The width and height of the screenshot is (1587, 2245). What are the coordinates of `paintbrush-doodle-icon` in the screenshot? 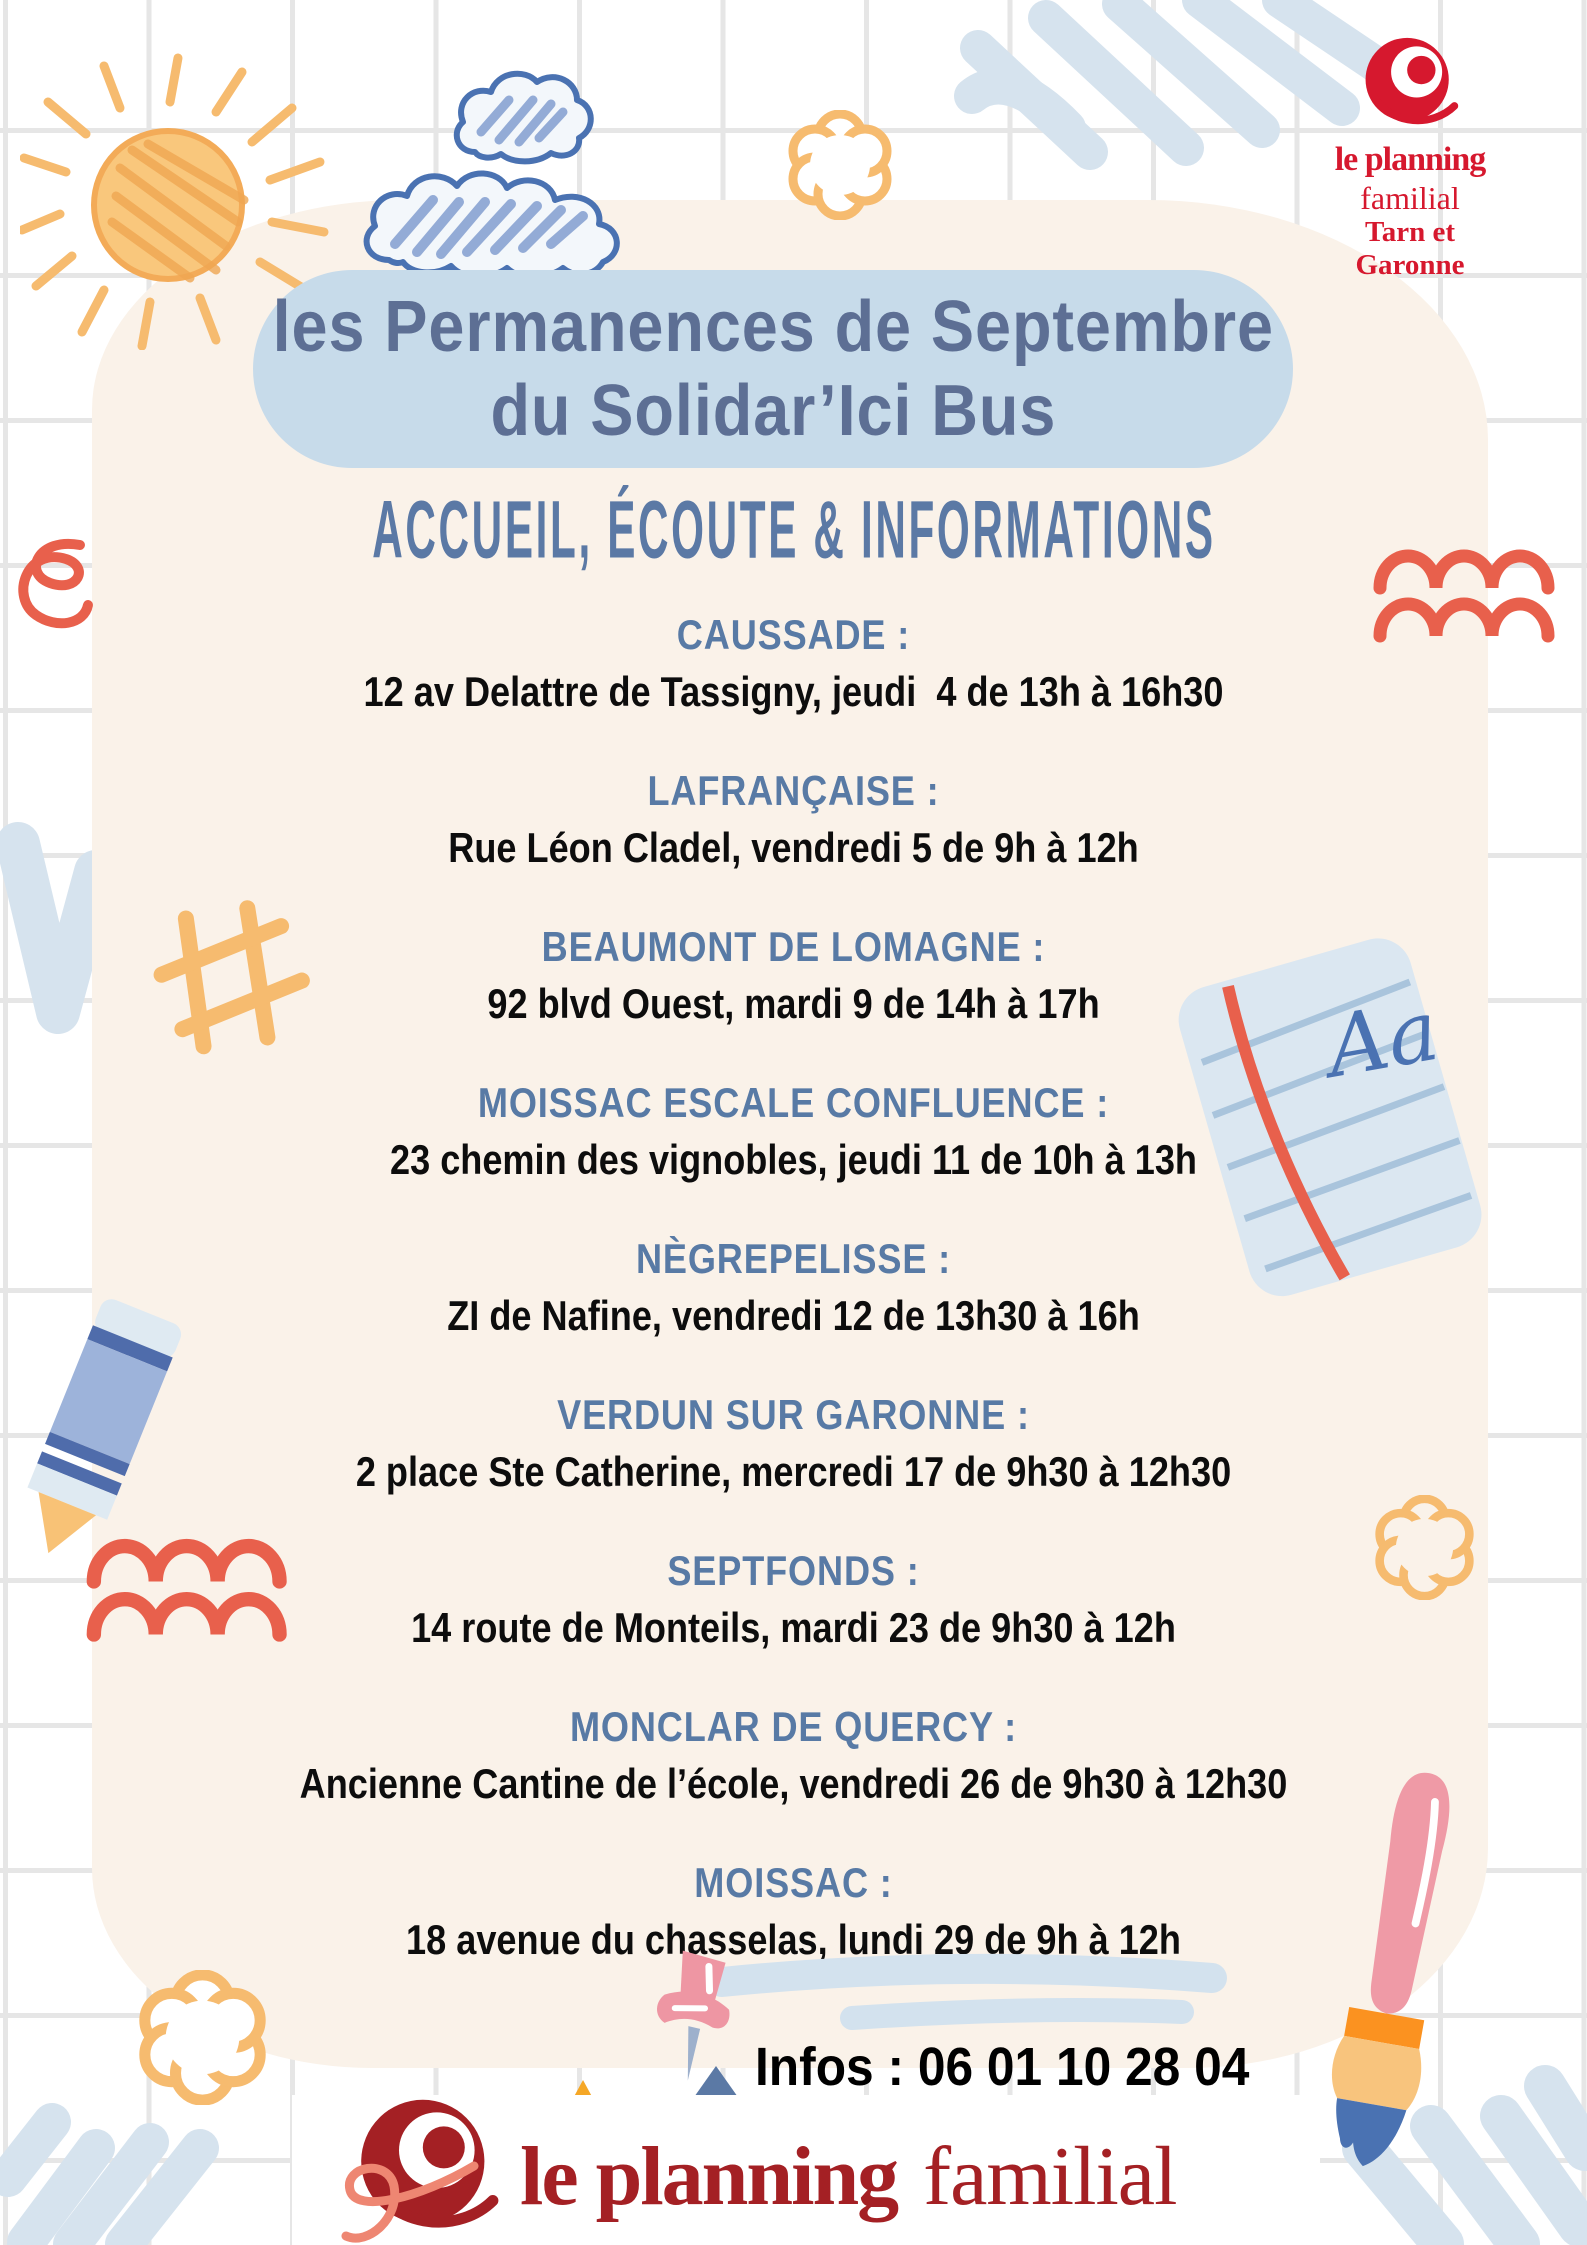 It's located at (1391, 1969).